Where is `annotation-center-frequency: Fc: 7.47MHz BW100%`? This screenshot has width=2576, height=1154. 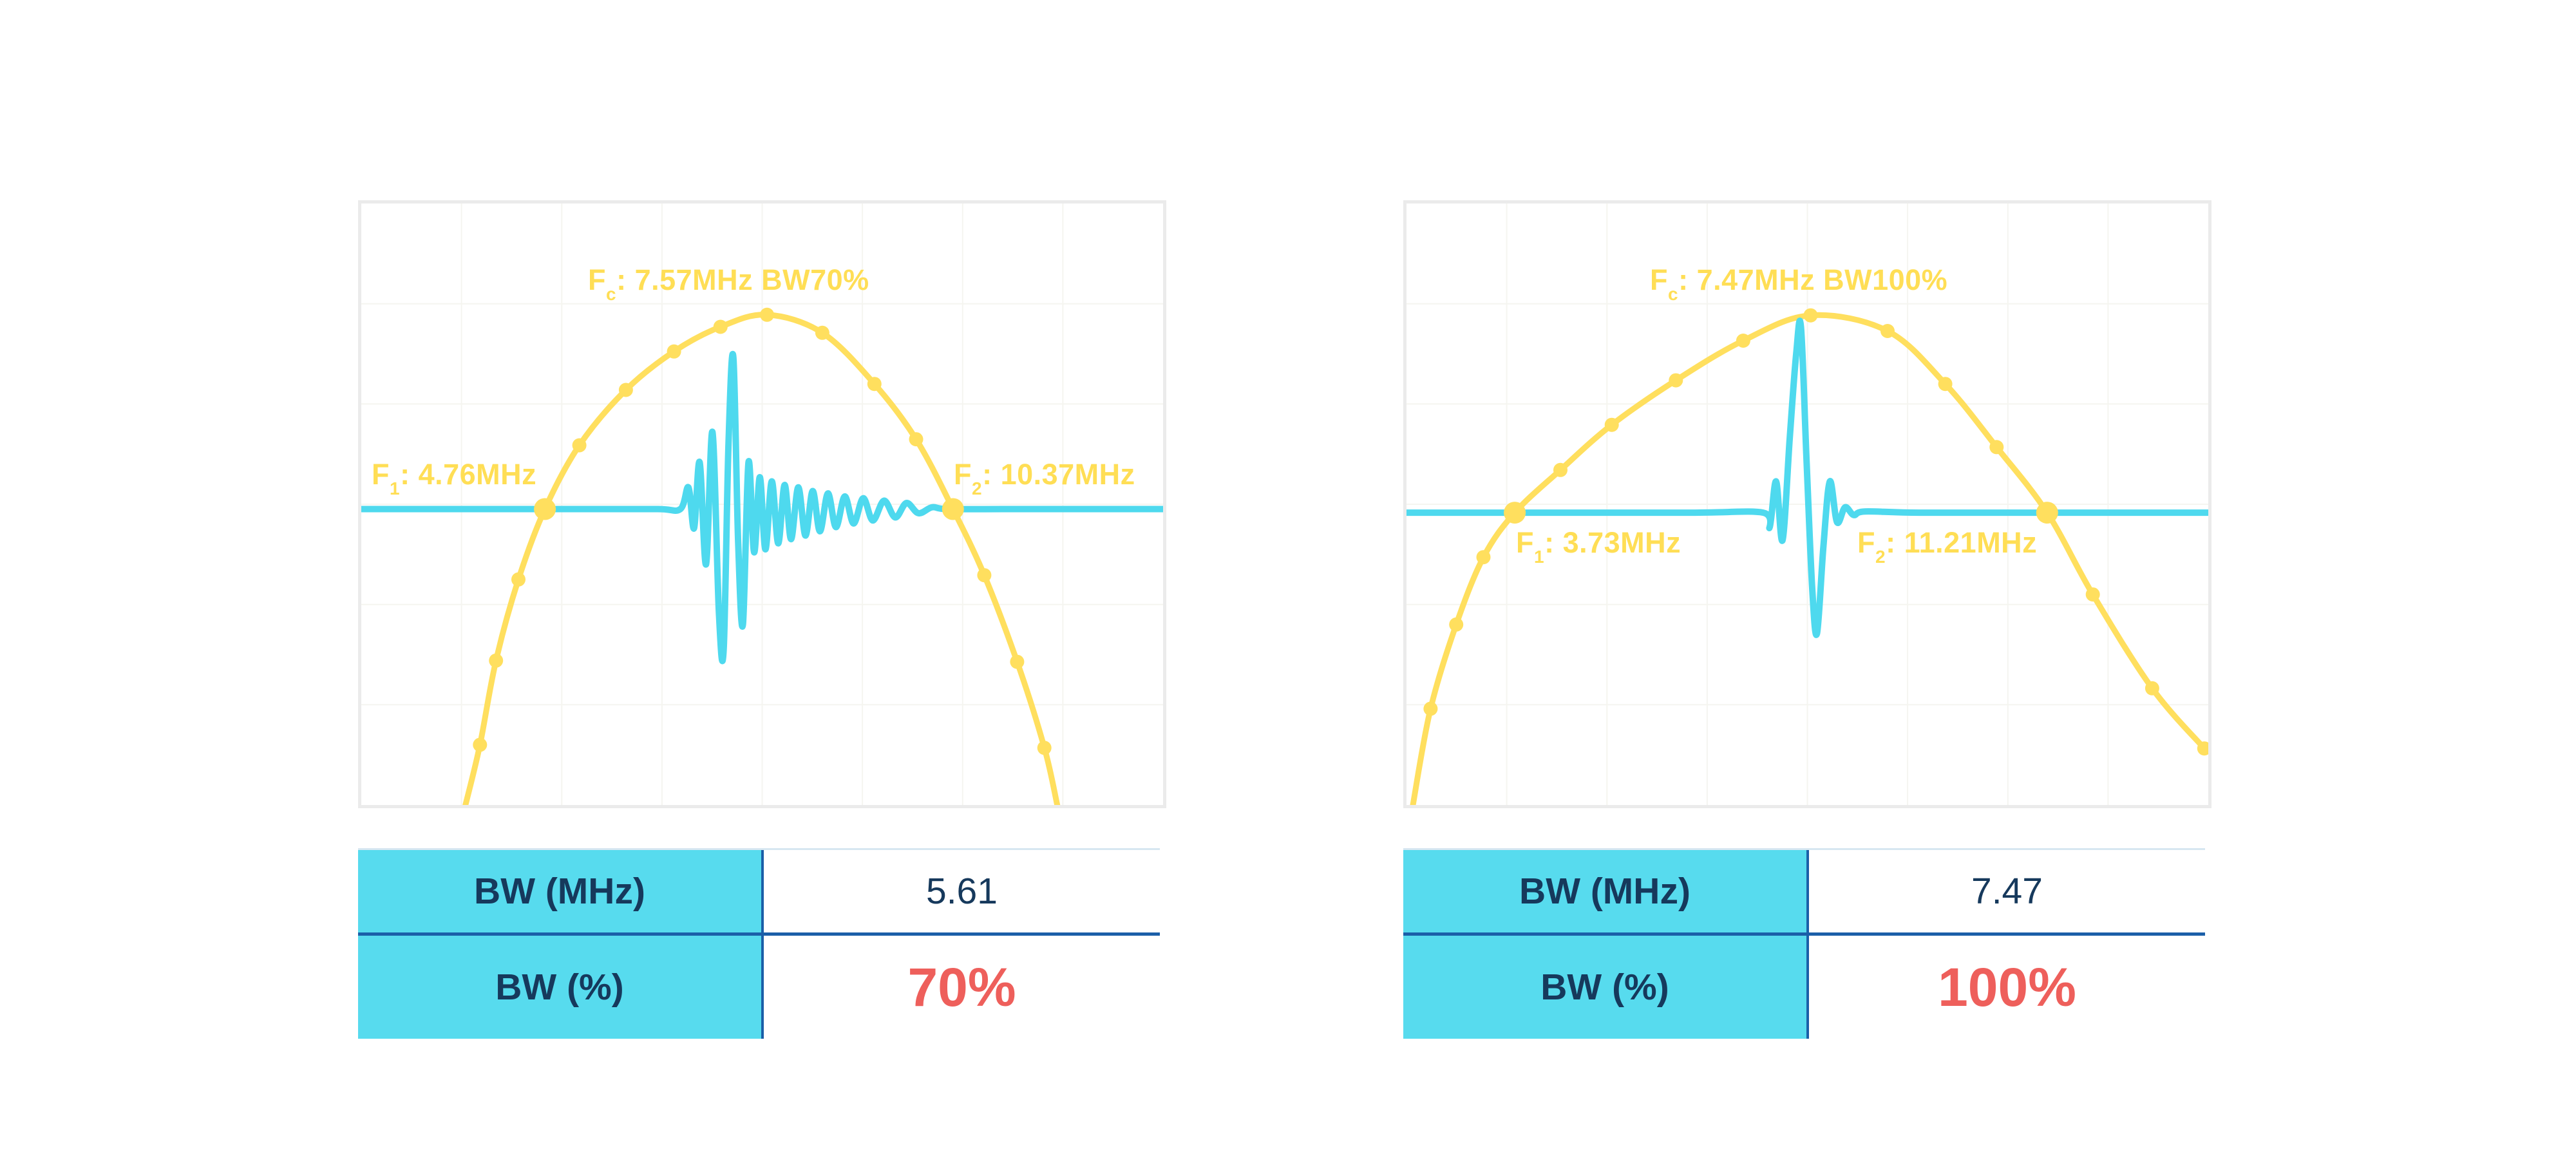
annotation-center-frequency: Fc: 7.47MHz BW100% is located at coordinates (1799, 283).